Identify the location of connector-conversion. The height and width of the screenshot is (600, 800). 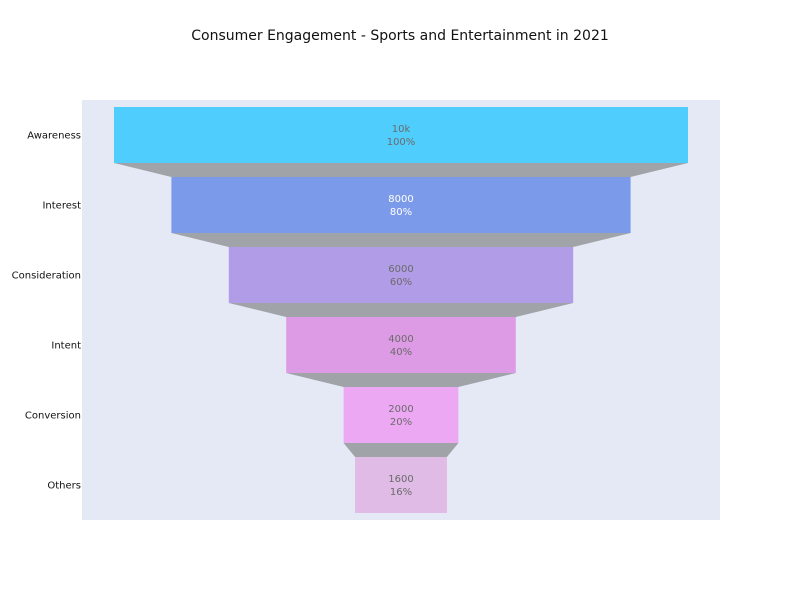
(401, 450).